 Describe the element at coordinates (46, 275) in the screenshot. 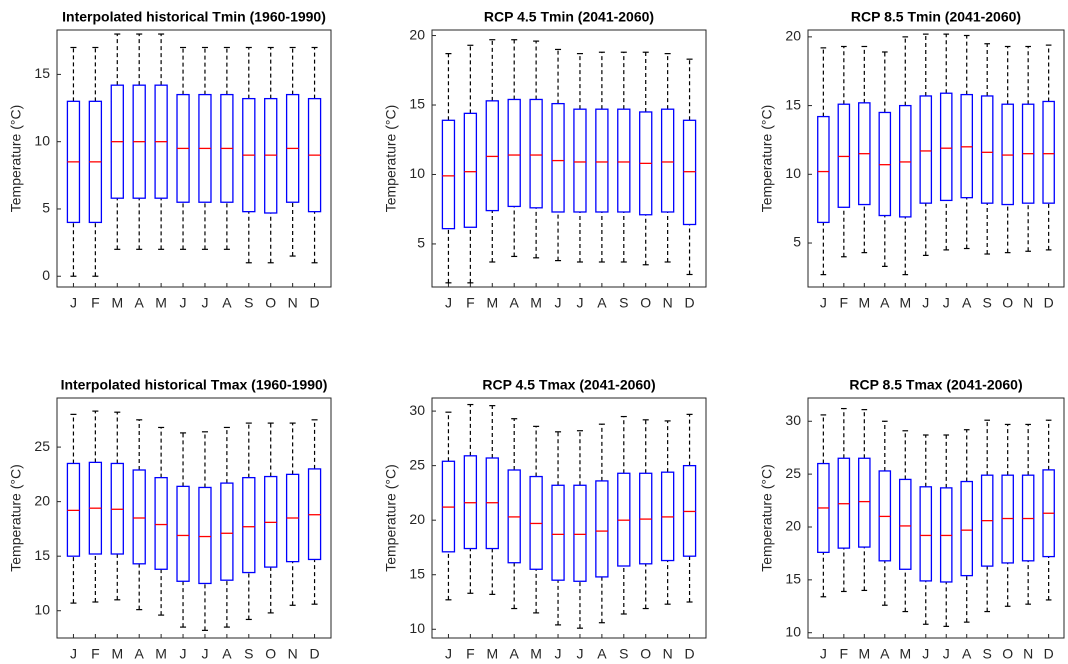

I see `y-tick-label: 0` at that location.